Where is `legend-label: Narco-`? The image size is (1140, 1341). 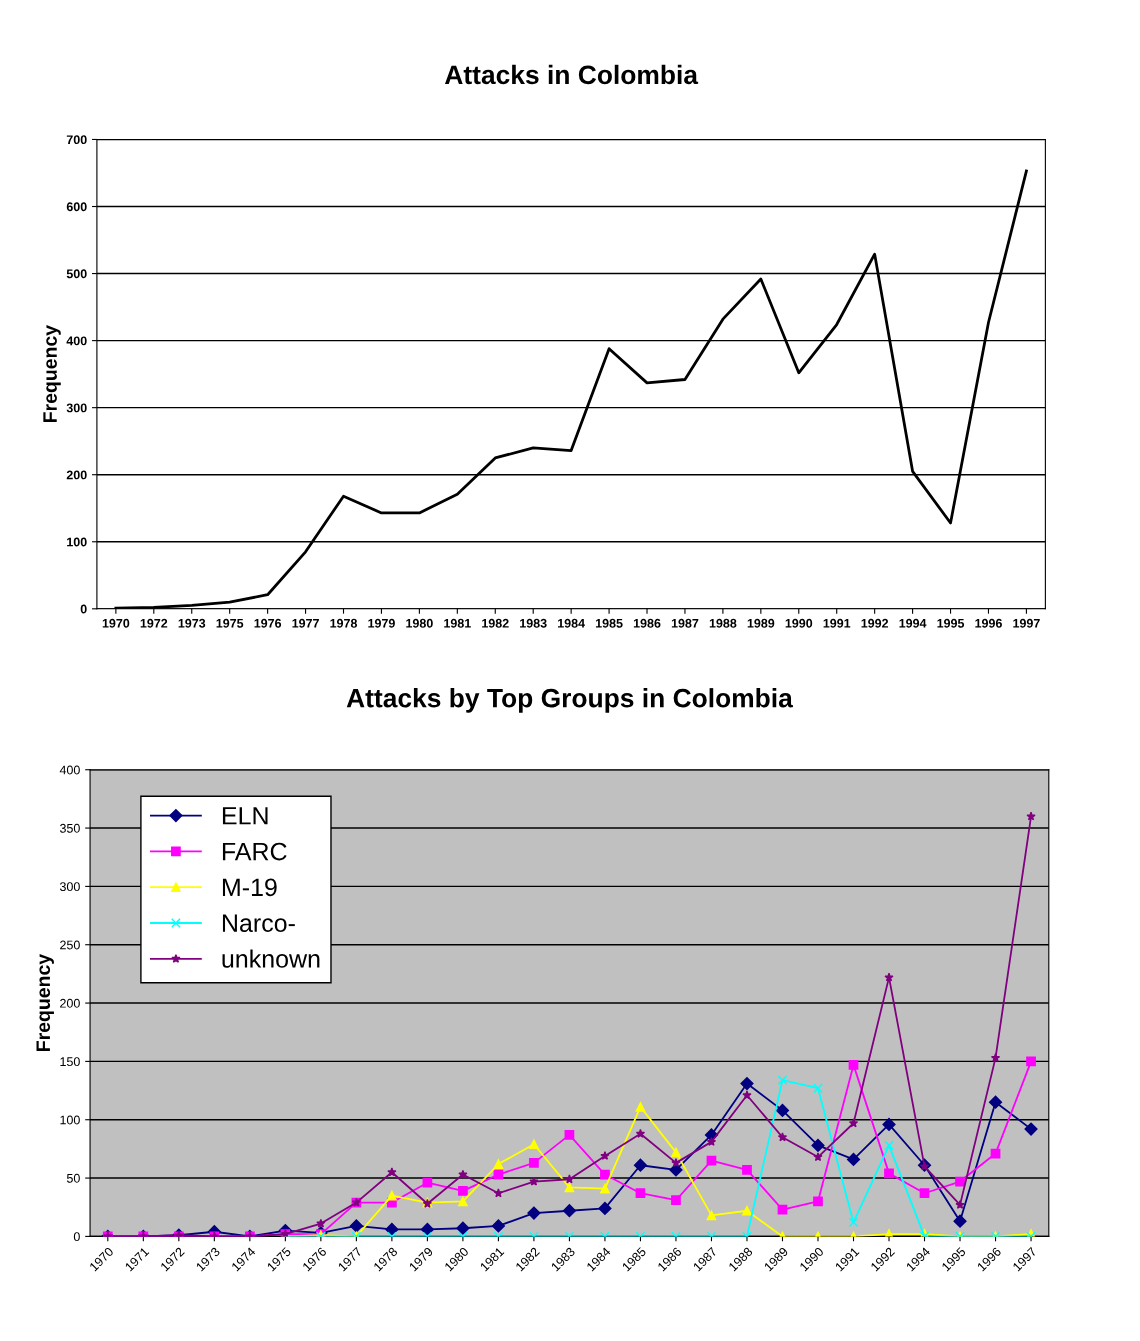
legend-label: Narco- is located at coordinates (258, 923).